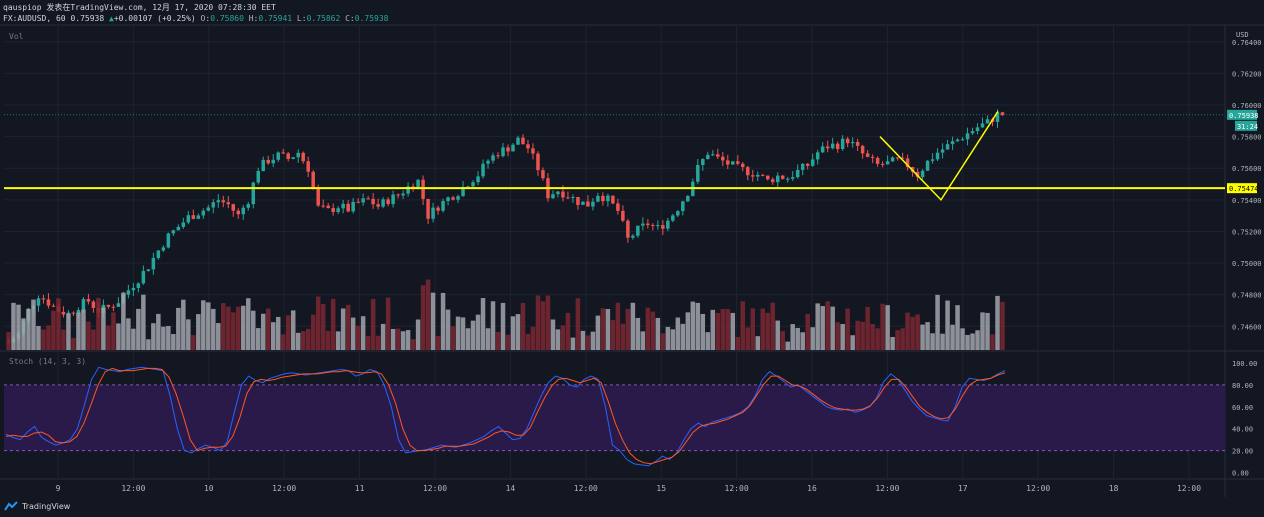 This screenshot has height=517, width=1264. I want to click on y-tick-label: 0.76400, so click(1247, 43).